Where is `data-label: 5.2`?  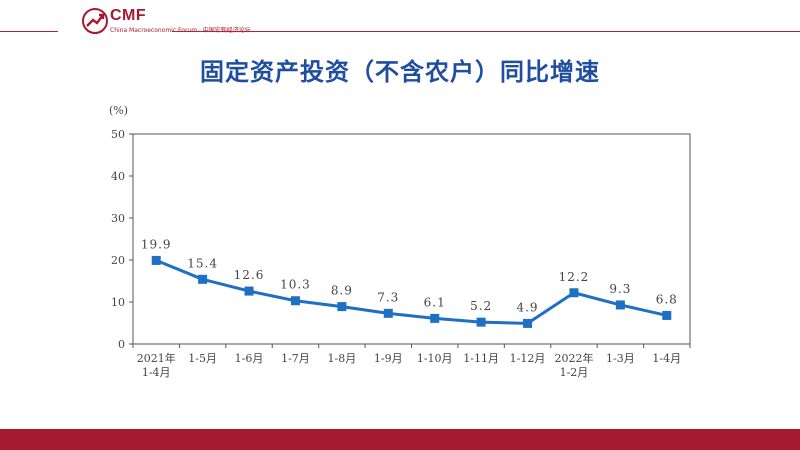 data-label: 5.2 is located at coordinates (481, 306).